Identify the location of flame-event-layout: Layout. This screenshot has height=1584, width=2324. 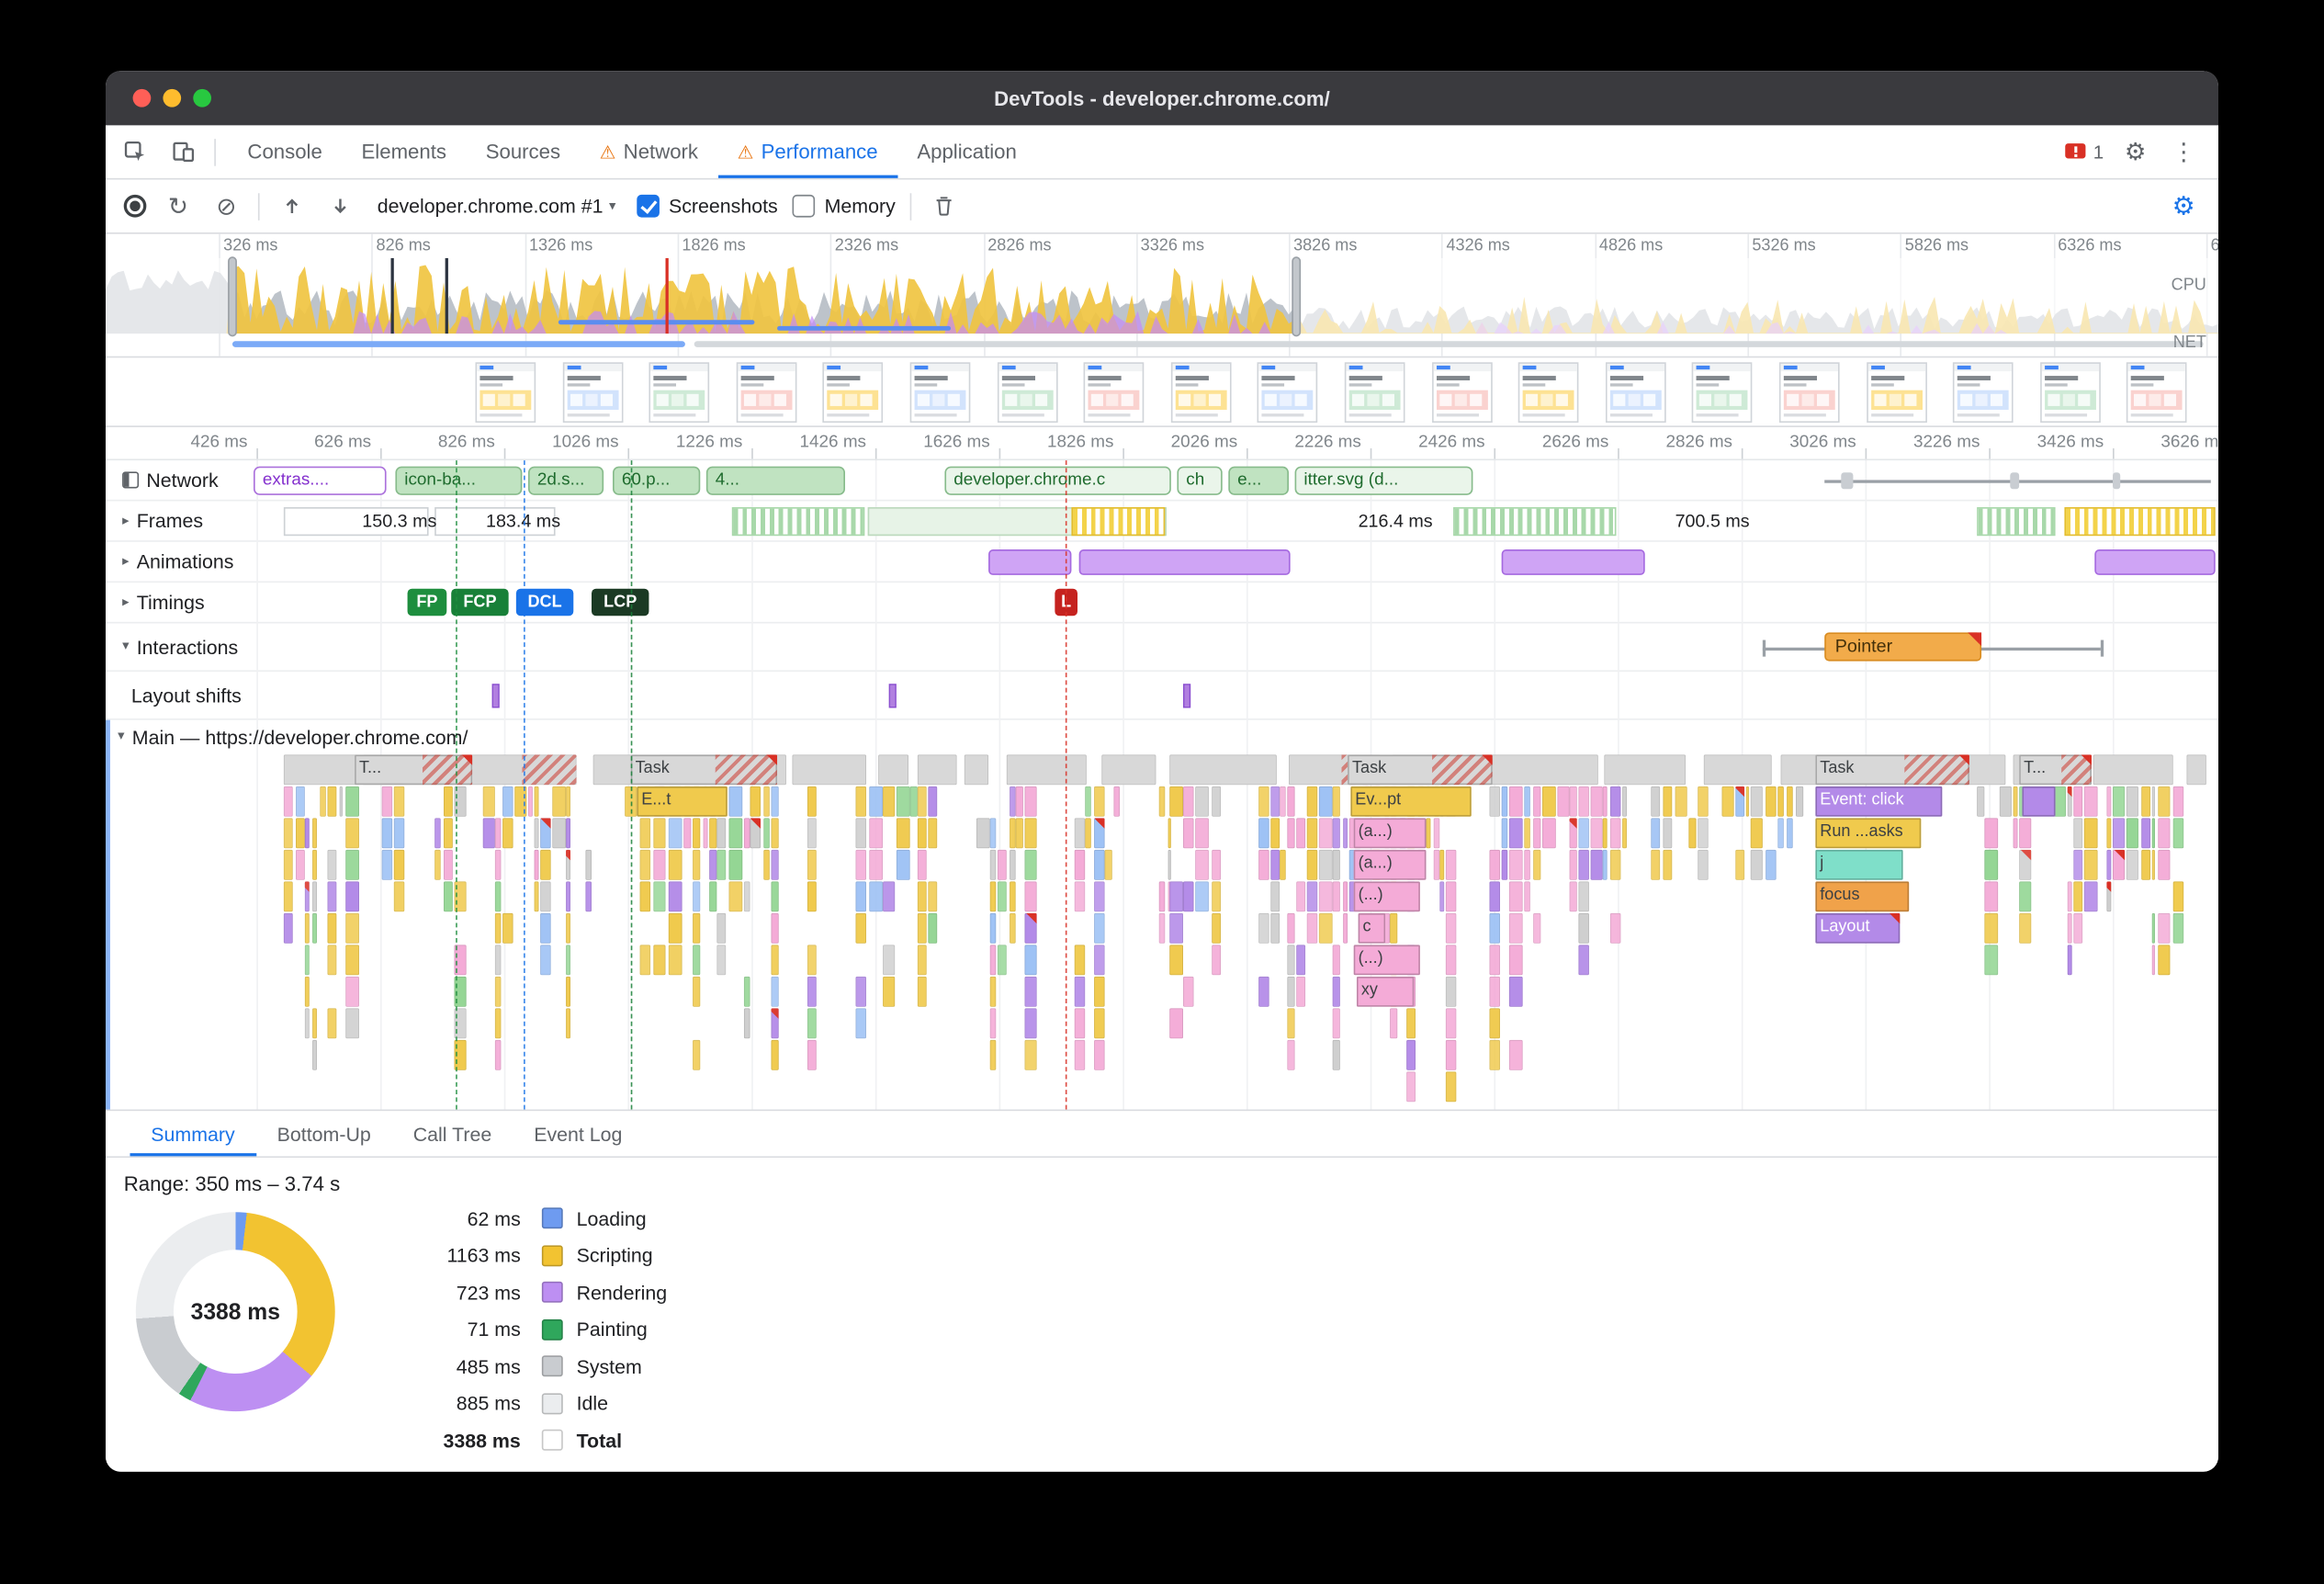
(1858, 928).